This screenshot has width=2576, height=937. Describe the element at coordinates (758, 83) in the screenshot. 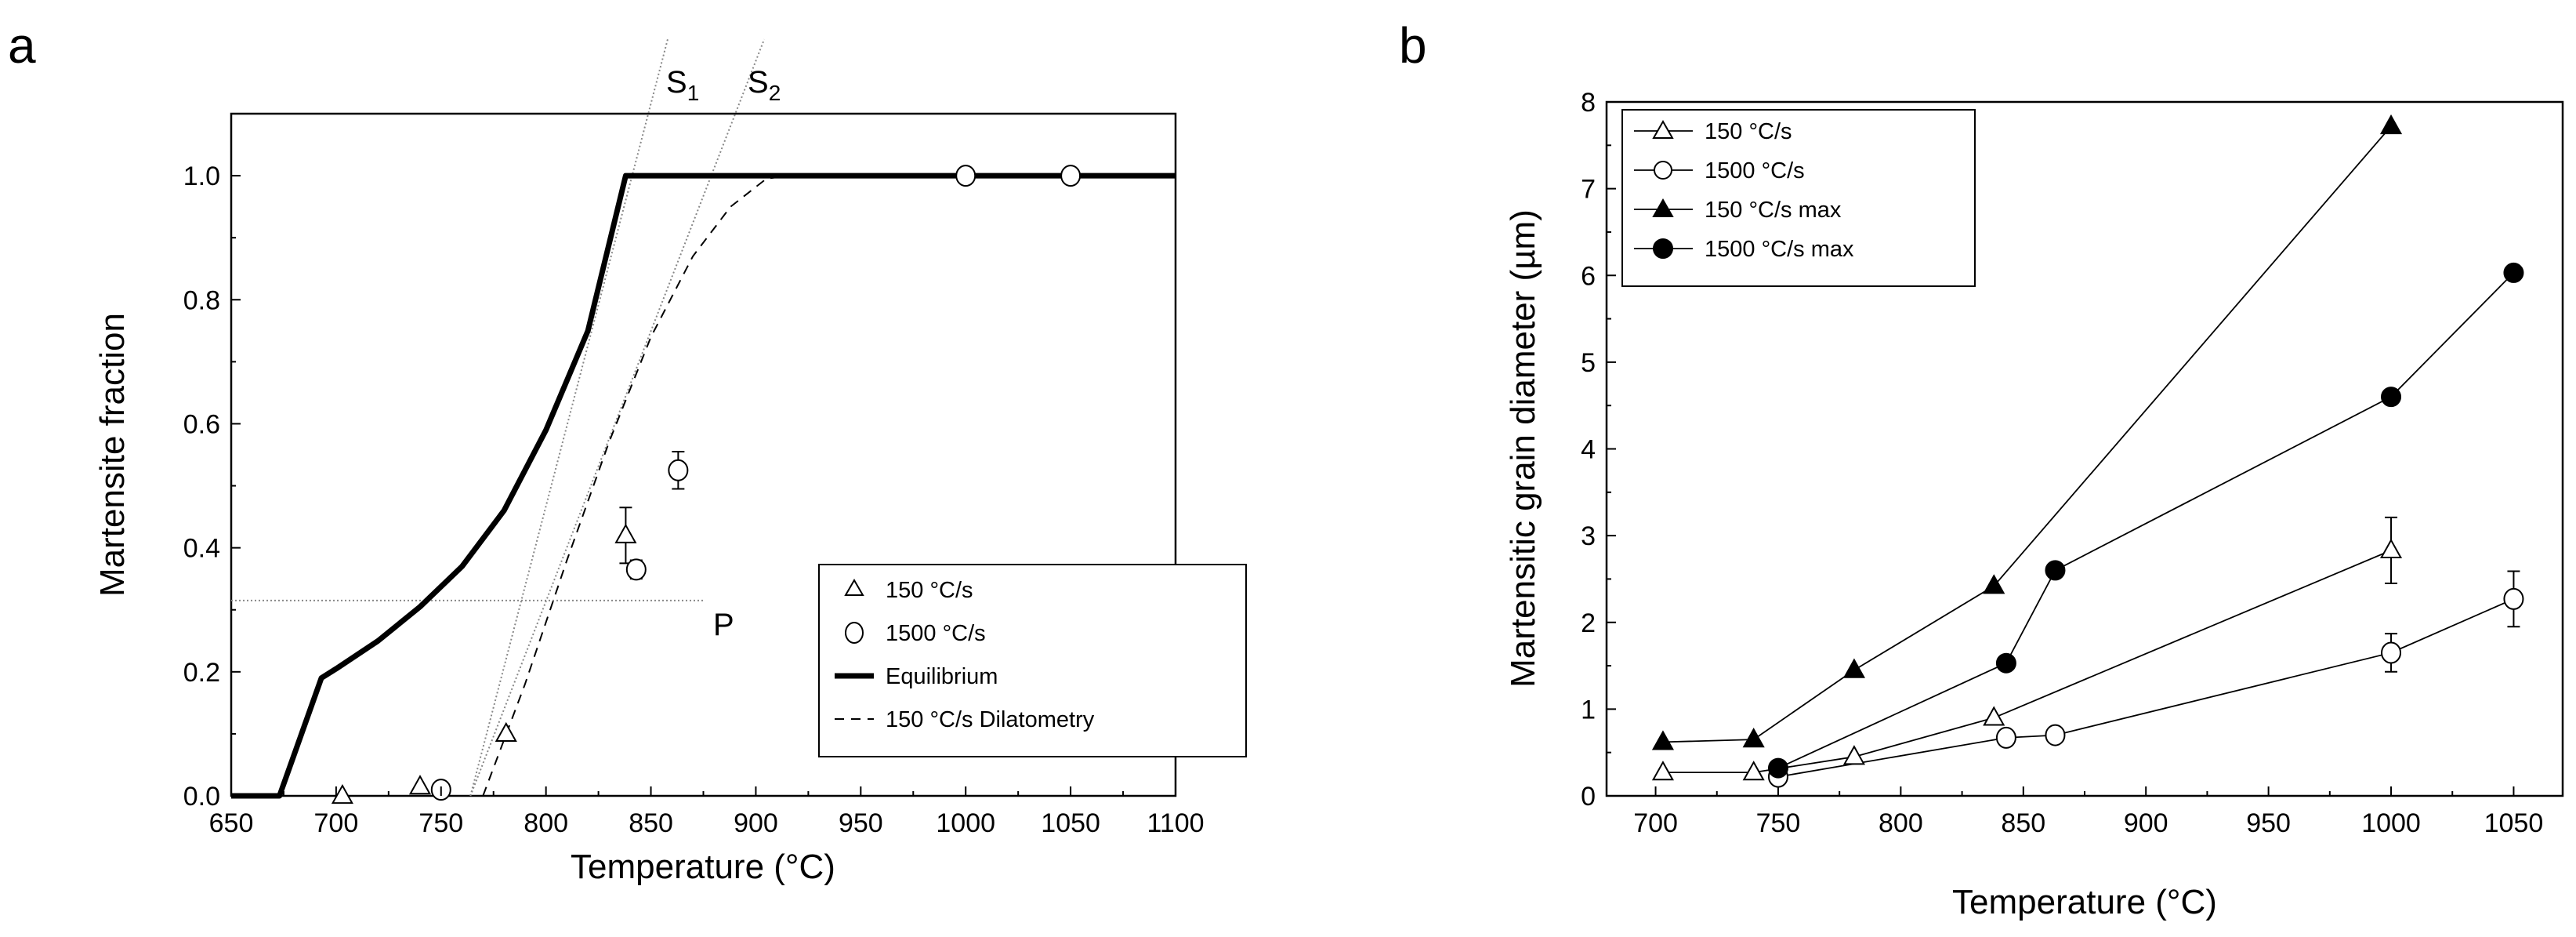

I see `annotation-s2-base: S` at that location.